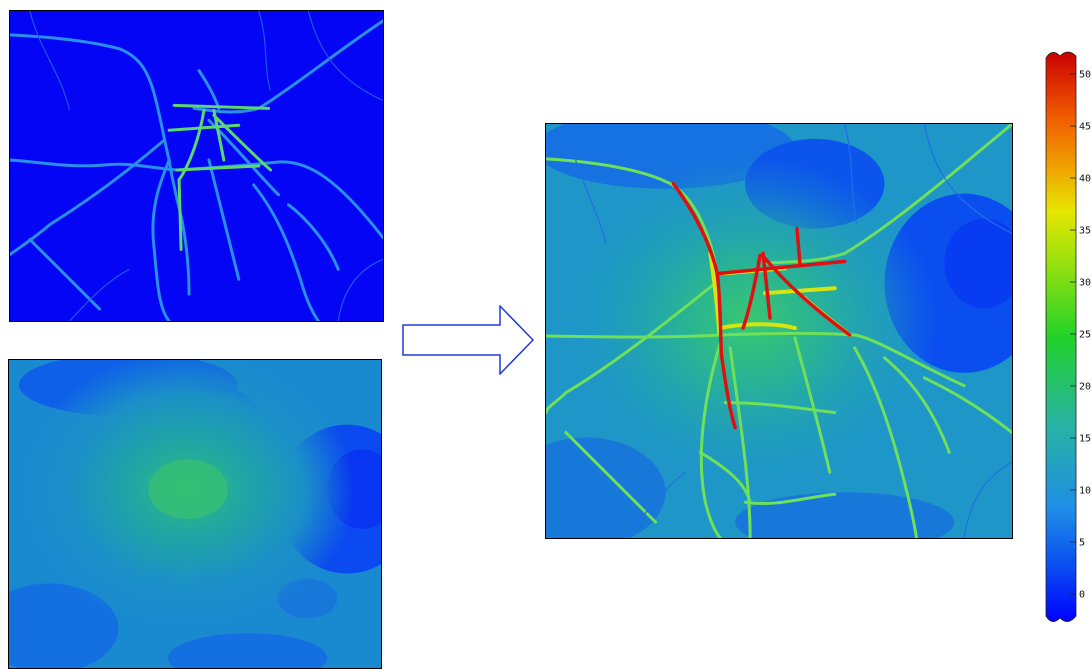 The height and width of the screenshot is (669, 1092). Describe the element at coordinates (1085, 283) in the screenshot. I see `colorbar-tick-label: 30` at that location.